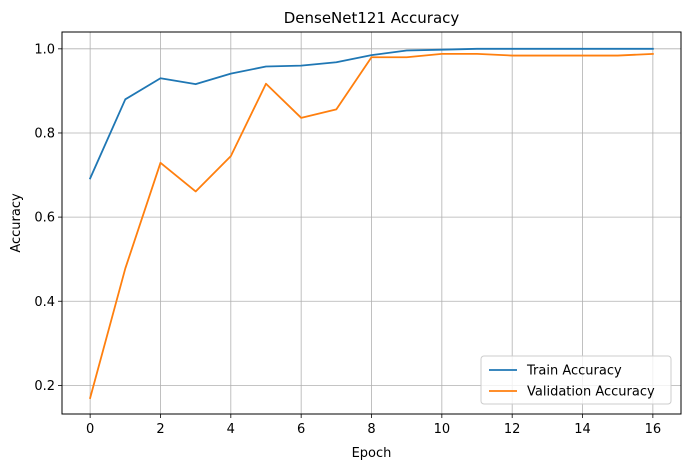 This screenshot has width=691, height=470. Describe the element at coordinates (442, 429) in the screenshot. I see `x-tick-label: 10` at that location.